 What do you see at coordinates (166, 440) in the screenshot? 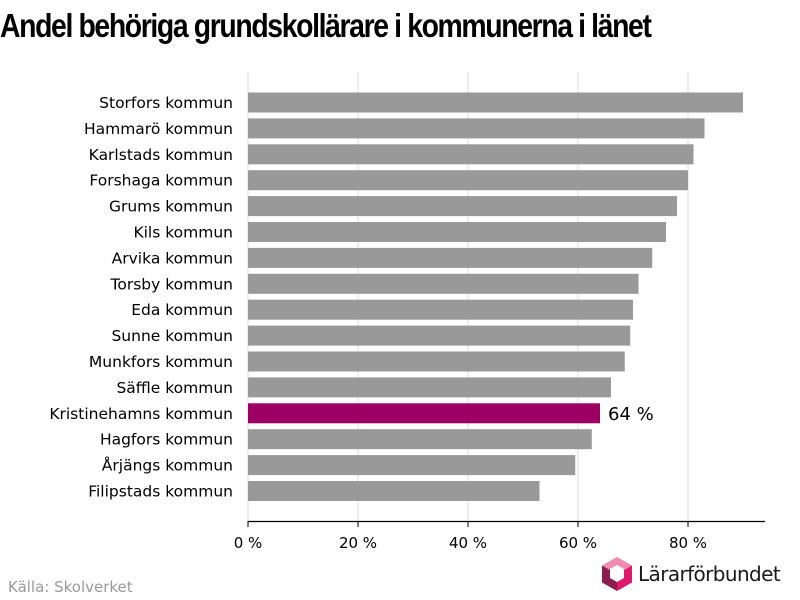
I see `category-label: Hagfors kommun` at bounding box center [166, 440].